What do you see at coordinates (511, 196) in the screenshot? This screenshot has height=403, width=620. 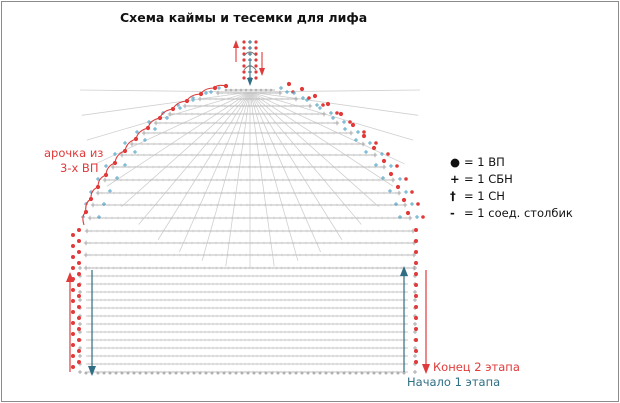 I see `legend-item-double-crochet: † = 1 СН` at bounding box center [511, 196].